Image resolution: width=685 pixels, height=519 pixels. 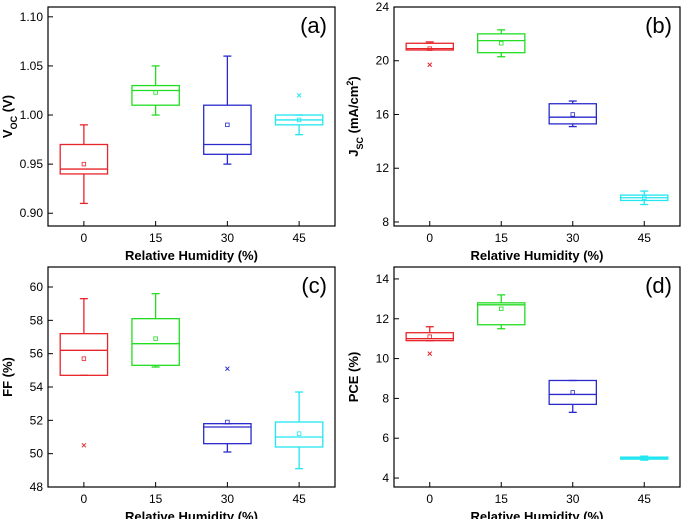 What do you see at coordinates (37, 487) in the screenshot?
I see `y-tick-label: 48` at bounding box center [37, 487].